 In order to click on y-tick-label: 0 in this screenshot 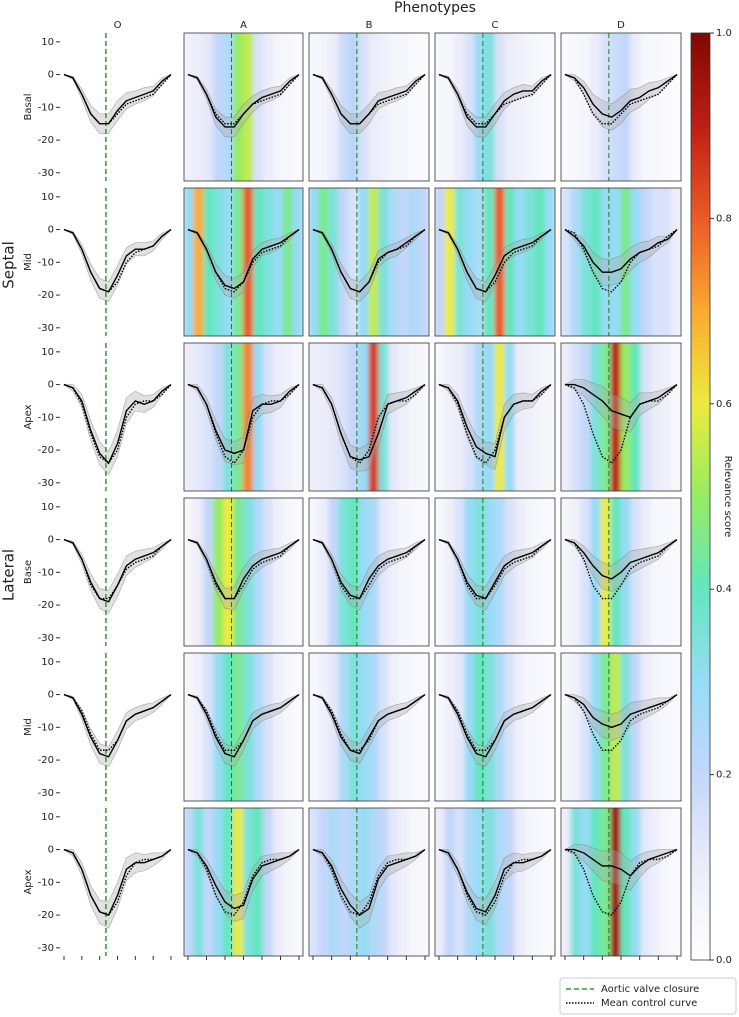, I will do `click(51, 540)`.